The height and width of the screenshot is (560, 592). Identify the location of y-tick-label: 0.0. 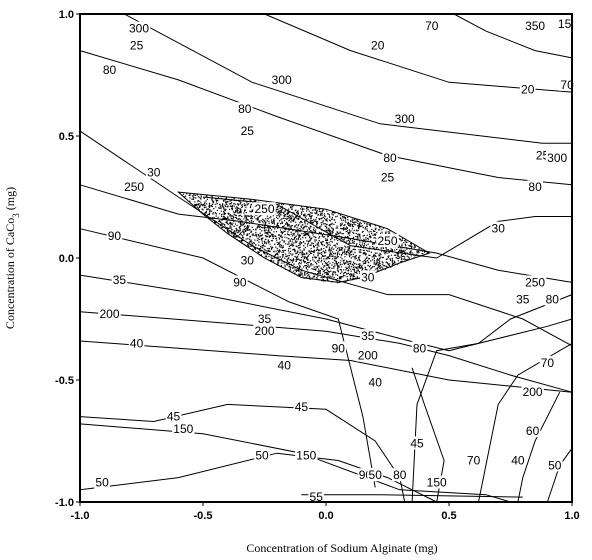
(66, 259).